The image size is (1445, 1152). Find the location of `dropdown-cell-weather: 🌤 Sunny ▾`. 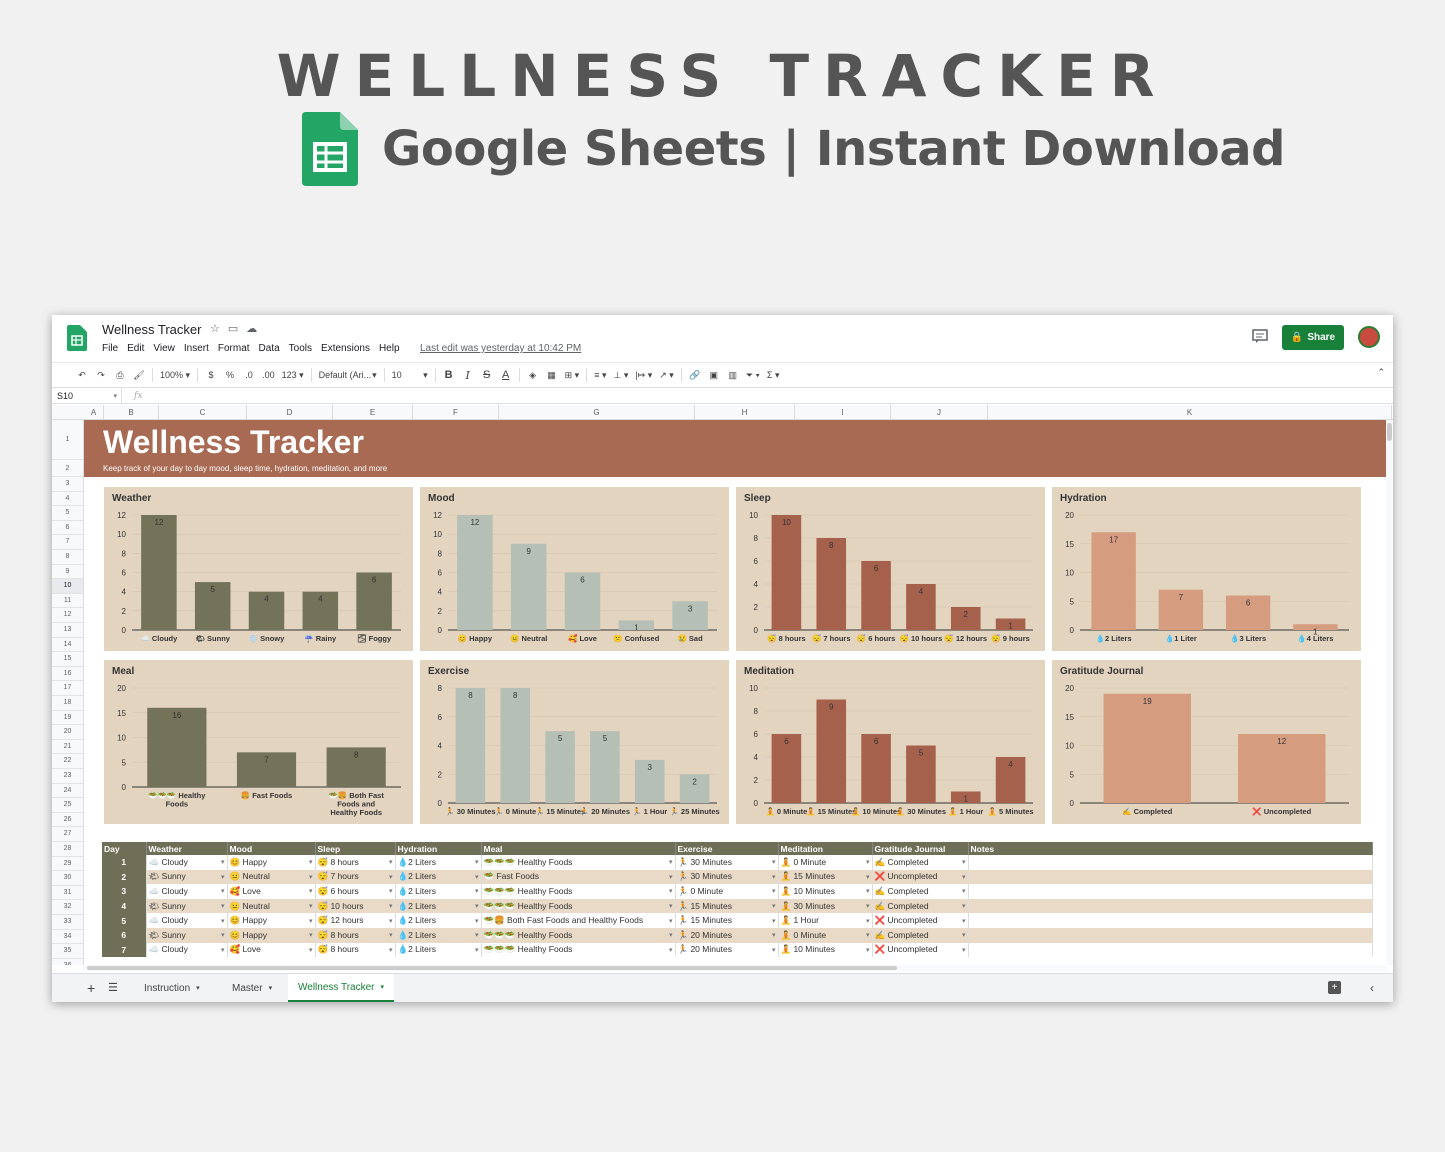

dropdown-cell-weather: 🌤 Sunny ▾ is located at coordinates (187, 906).